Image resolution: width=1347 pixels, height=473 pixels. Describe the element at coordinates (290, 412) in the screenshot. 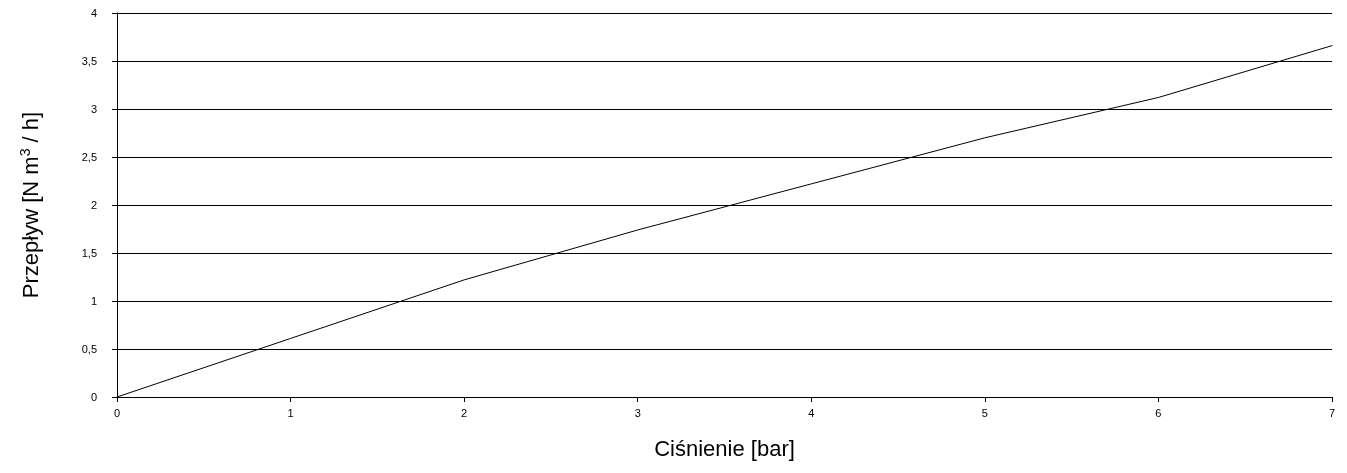

I see `x-tick-label: 1` at that location.